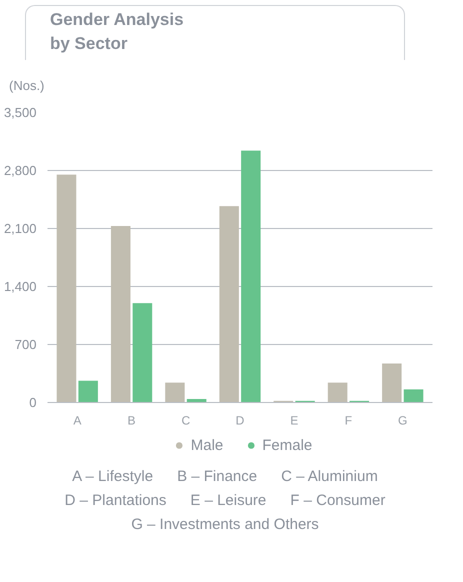 The image size is (463, 582). Describe the element at coordinates (207, 445) in the screenshot. I see `legend-label: Male` at that location.